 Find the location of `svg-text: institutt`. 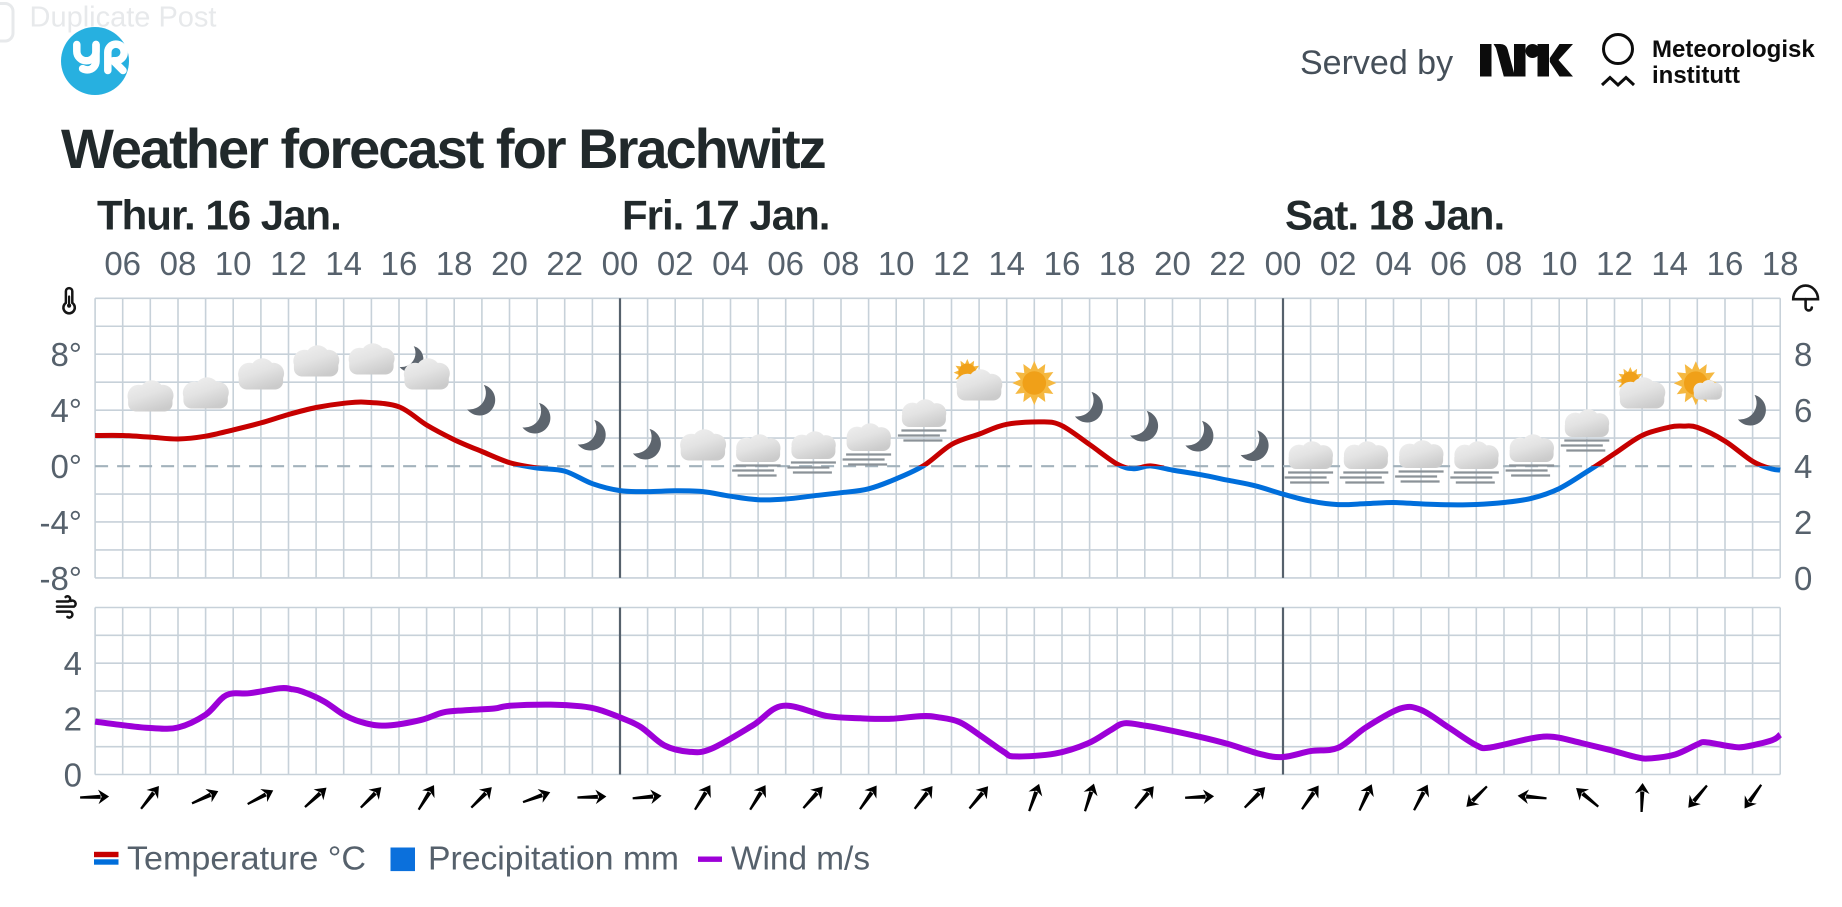

svg-text: institutt is located at coordinates (1696, 75).